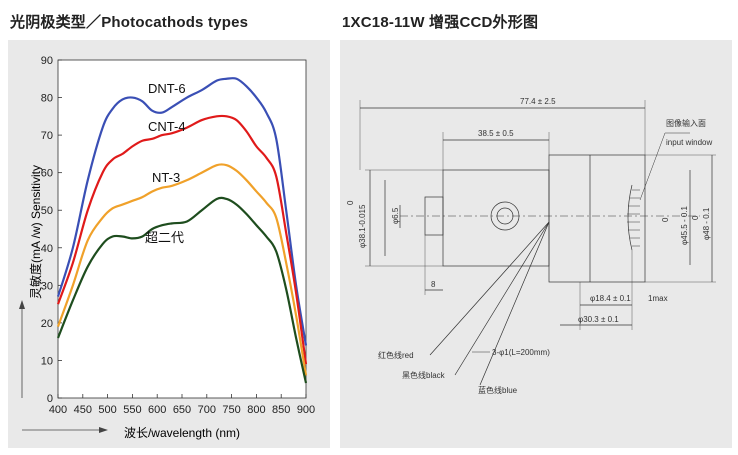 This screenshot has width=738, height=455. I want to click on x-tick-label: 800, so click(256, 410).